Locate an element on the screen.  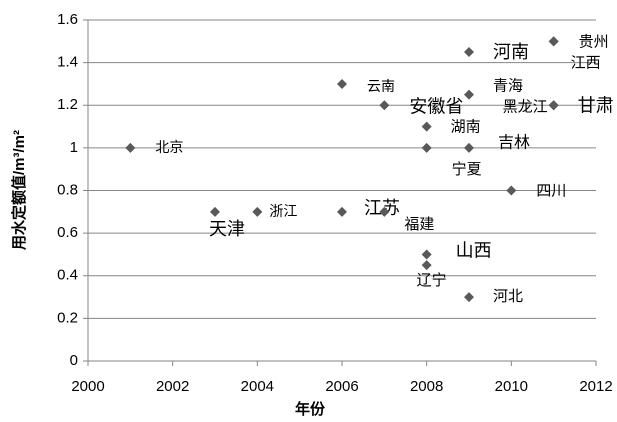
y-tick-label: 1.4 is located at coordinates (67, 62).